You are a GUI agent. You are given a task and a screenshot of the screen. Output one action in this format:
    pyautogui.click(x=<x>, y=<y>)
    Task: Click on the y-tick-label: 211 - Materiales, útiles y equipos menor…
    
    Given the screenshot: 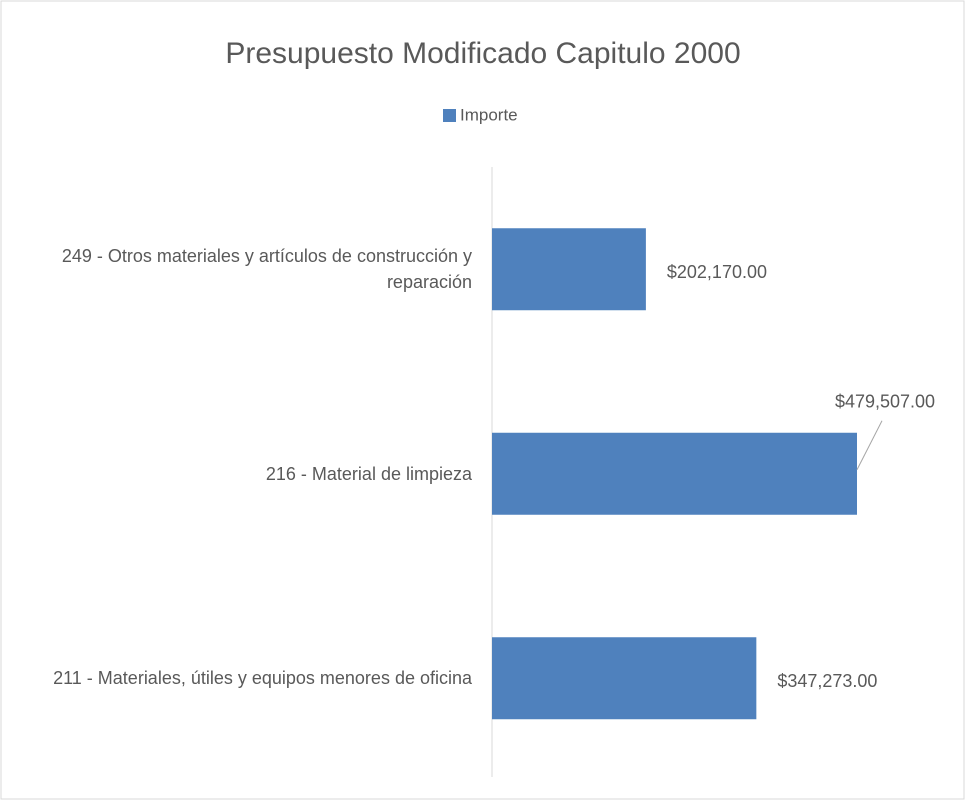 What is the action you would take?
    pyautogui.click(x=262, y=678)
    